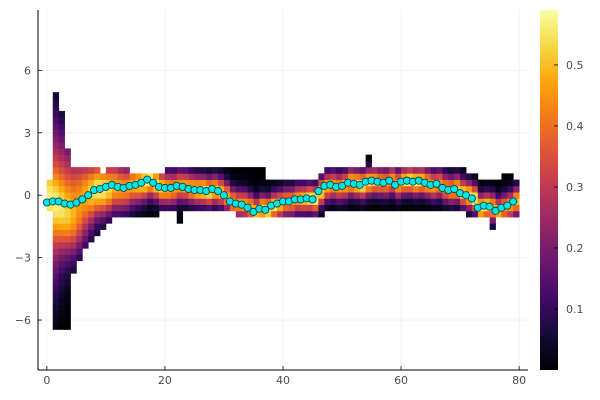 Image resolution: width=600 pixels, height=400 pixels. I want to click on y-tick-label: 6, so click(27, 70).